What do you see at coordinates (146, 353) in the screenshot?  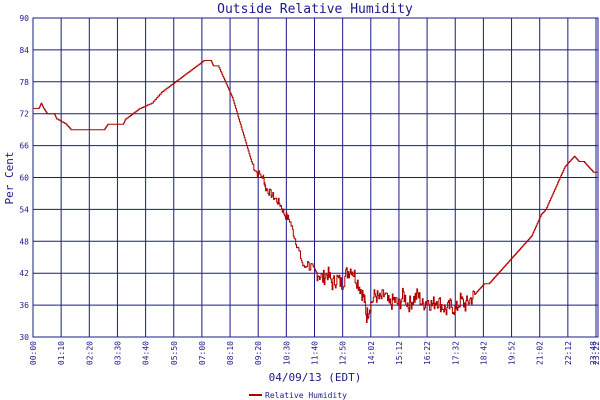 I see `x-tick-label: 04:40` at bounding box center [146, 353].